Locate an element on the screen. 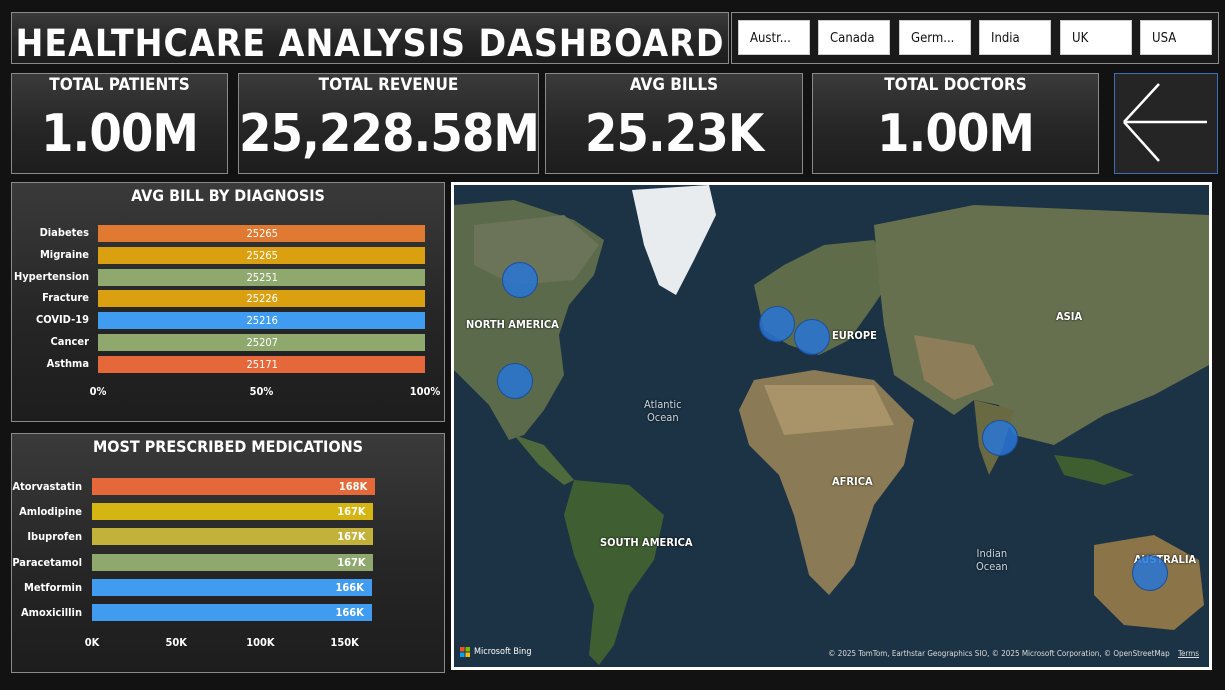  category-label: Amoxicillin is located at coordinates (51, 612).